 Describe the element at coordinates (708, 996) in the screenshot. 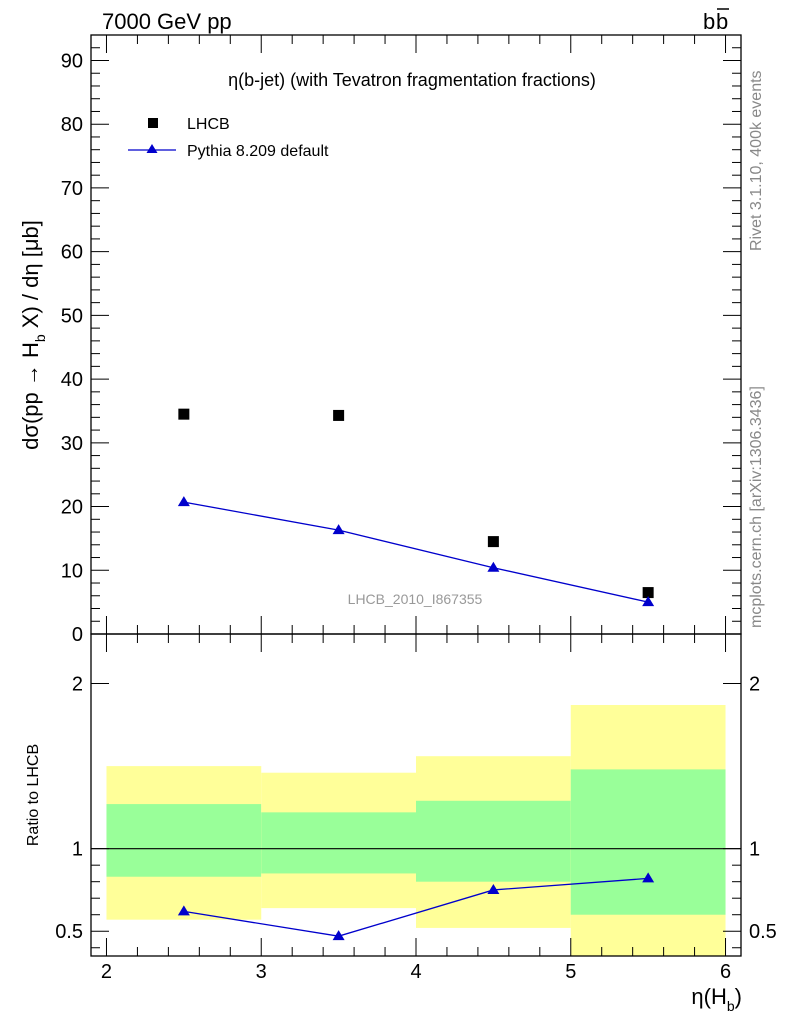

I see `x-axis-label-pre: η(H` at that location.